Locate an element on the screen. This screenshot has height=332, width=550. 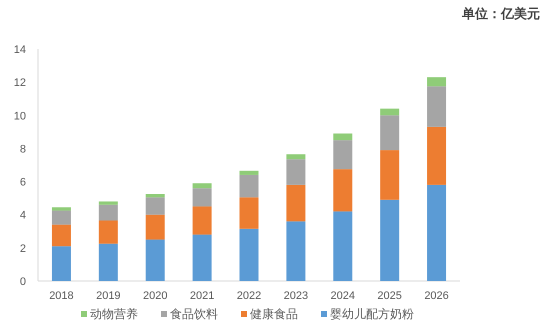
x-tick-label: 2022 is located at coordinates (249, 296).